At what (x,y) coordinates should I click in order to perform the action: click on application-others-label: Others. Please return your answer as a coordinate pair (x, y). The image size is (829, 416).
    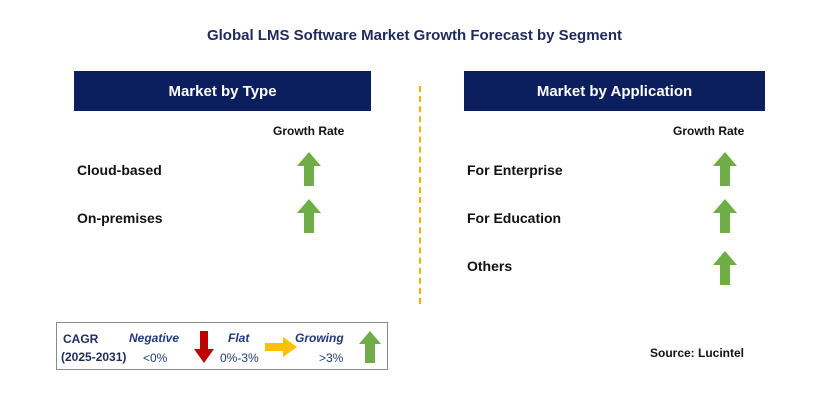
    Looking at the image, I should click on (490, 266).